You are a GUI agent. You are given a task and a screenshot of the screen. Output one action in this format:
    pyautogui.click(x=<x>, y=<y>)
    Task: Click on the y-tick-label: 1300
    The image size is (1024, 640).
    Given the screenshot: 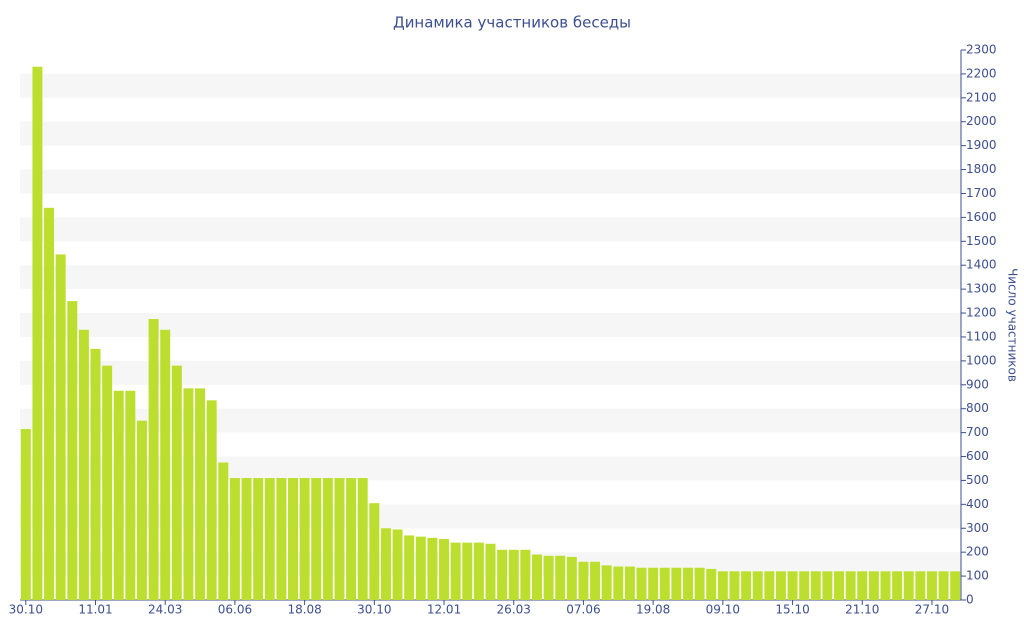 What is the action you would take?
    pyautogui.click(x=981, y=289)
    